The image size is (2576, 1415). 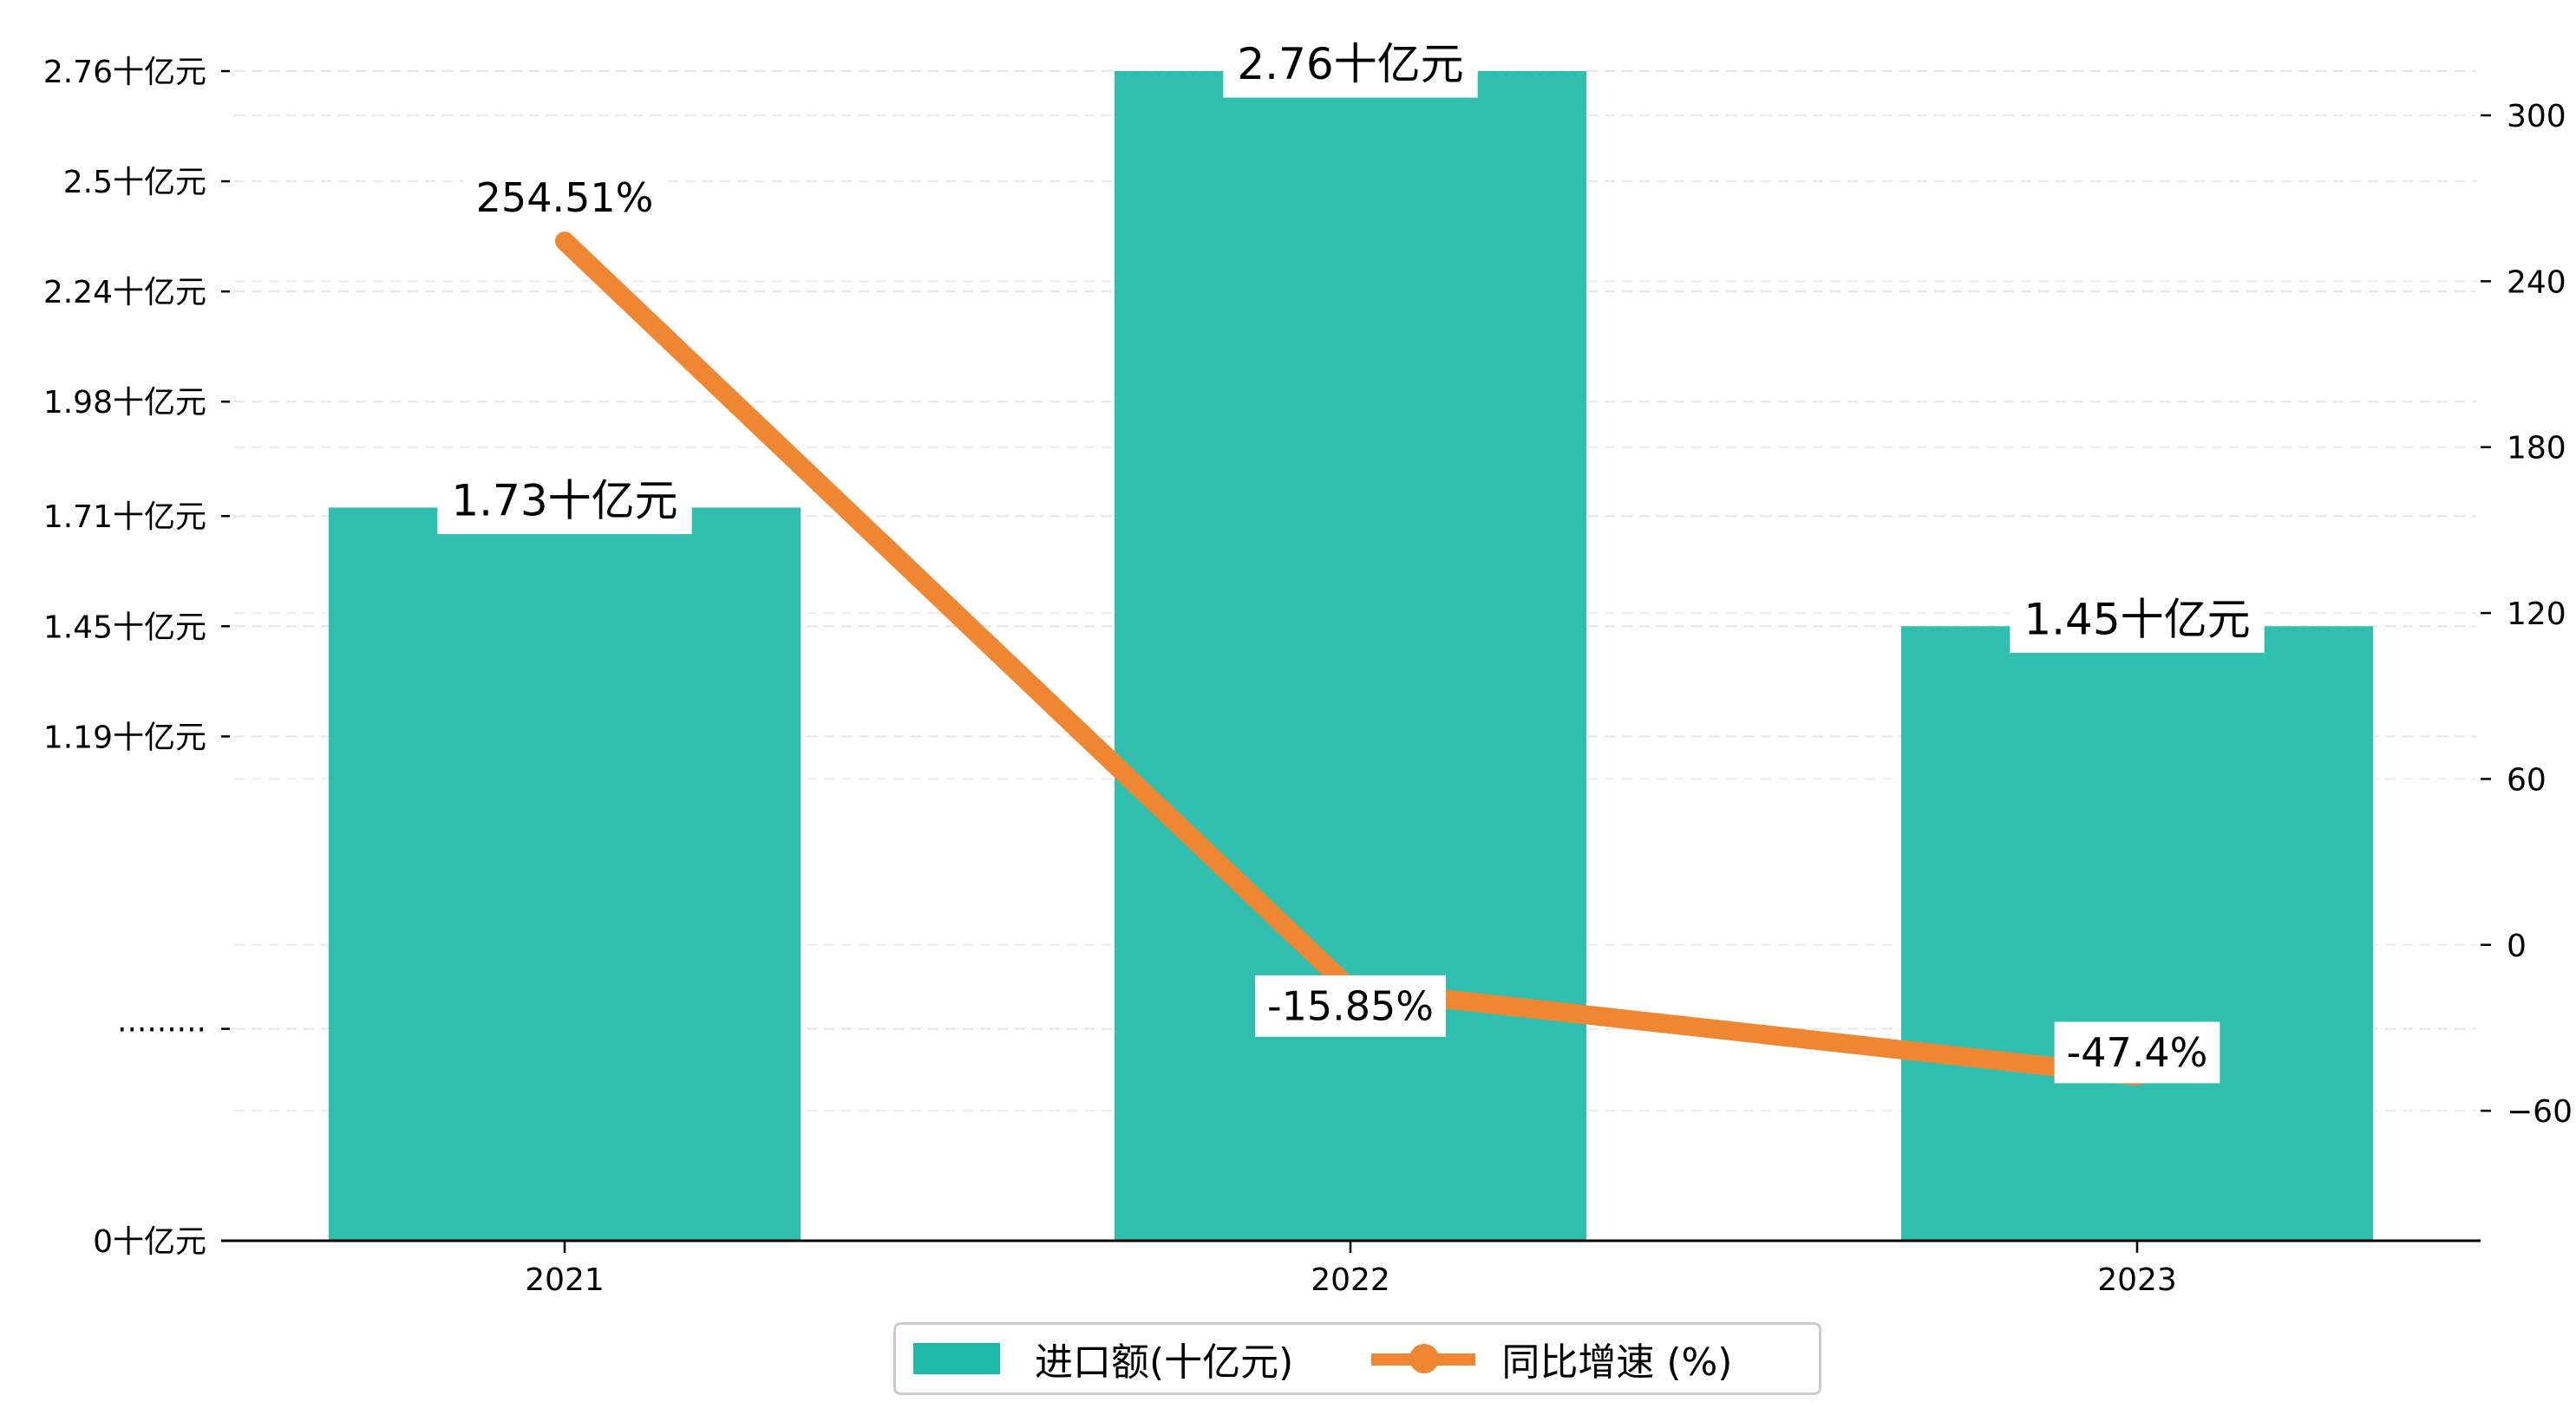 I want to click on growth-value-label-2022: -15.85%, so click(x=1350, y=1005).